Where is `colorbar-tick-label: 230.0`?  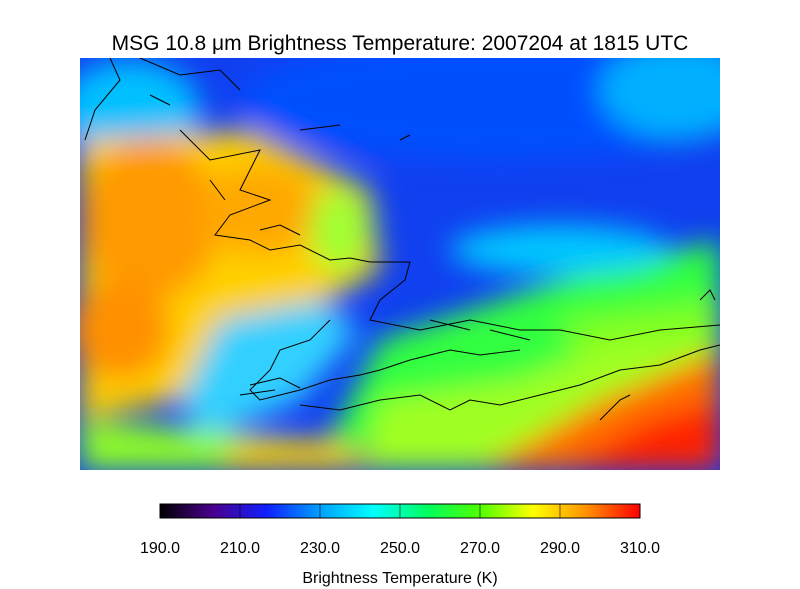
colorbar-tick-label: 230.0 is located at coordinates (320, 548).